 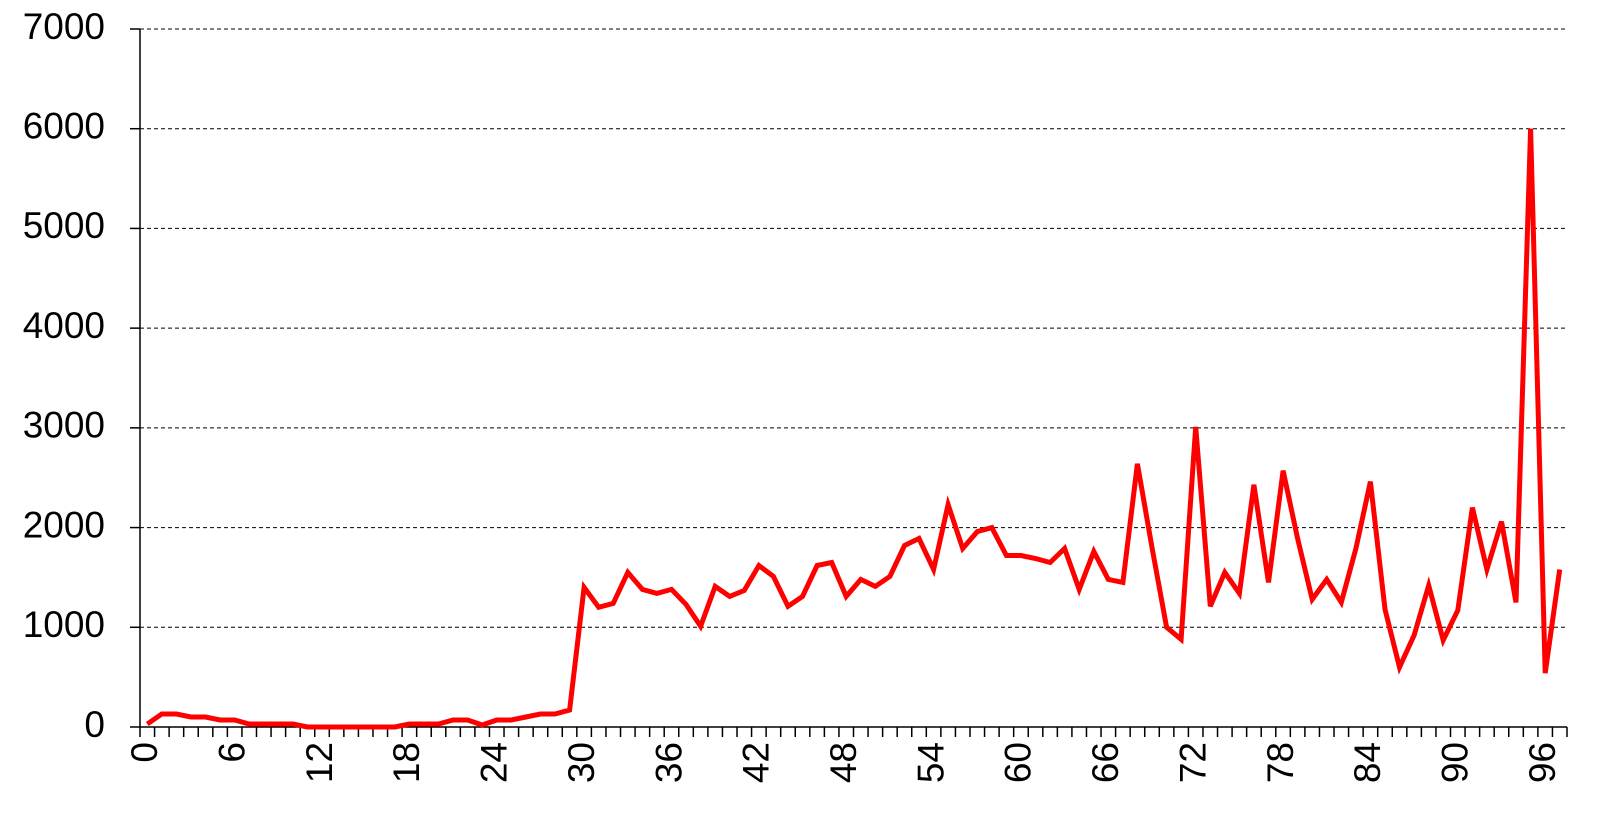 What do you see at coordinates (64, 624) in the screenshot?
I see `y-tick-label: 1000` at bounding box center [64, 624].